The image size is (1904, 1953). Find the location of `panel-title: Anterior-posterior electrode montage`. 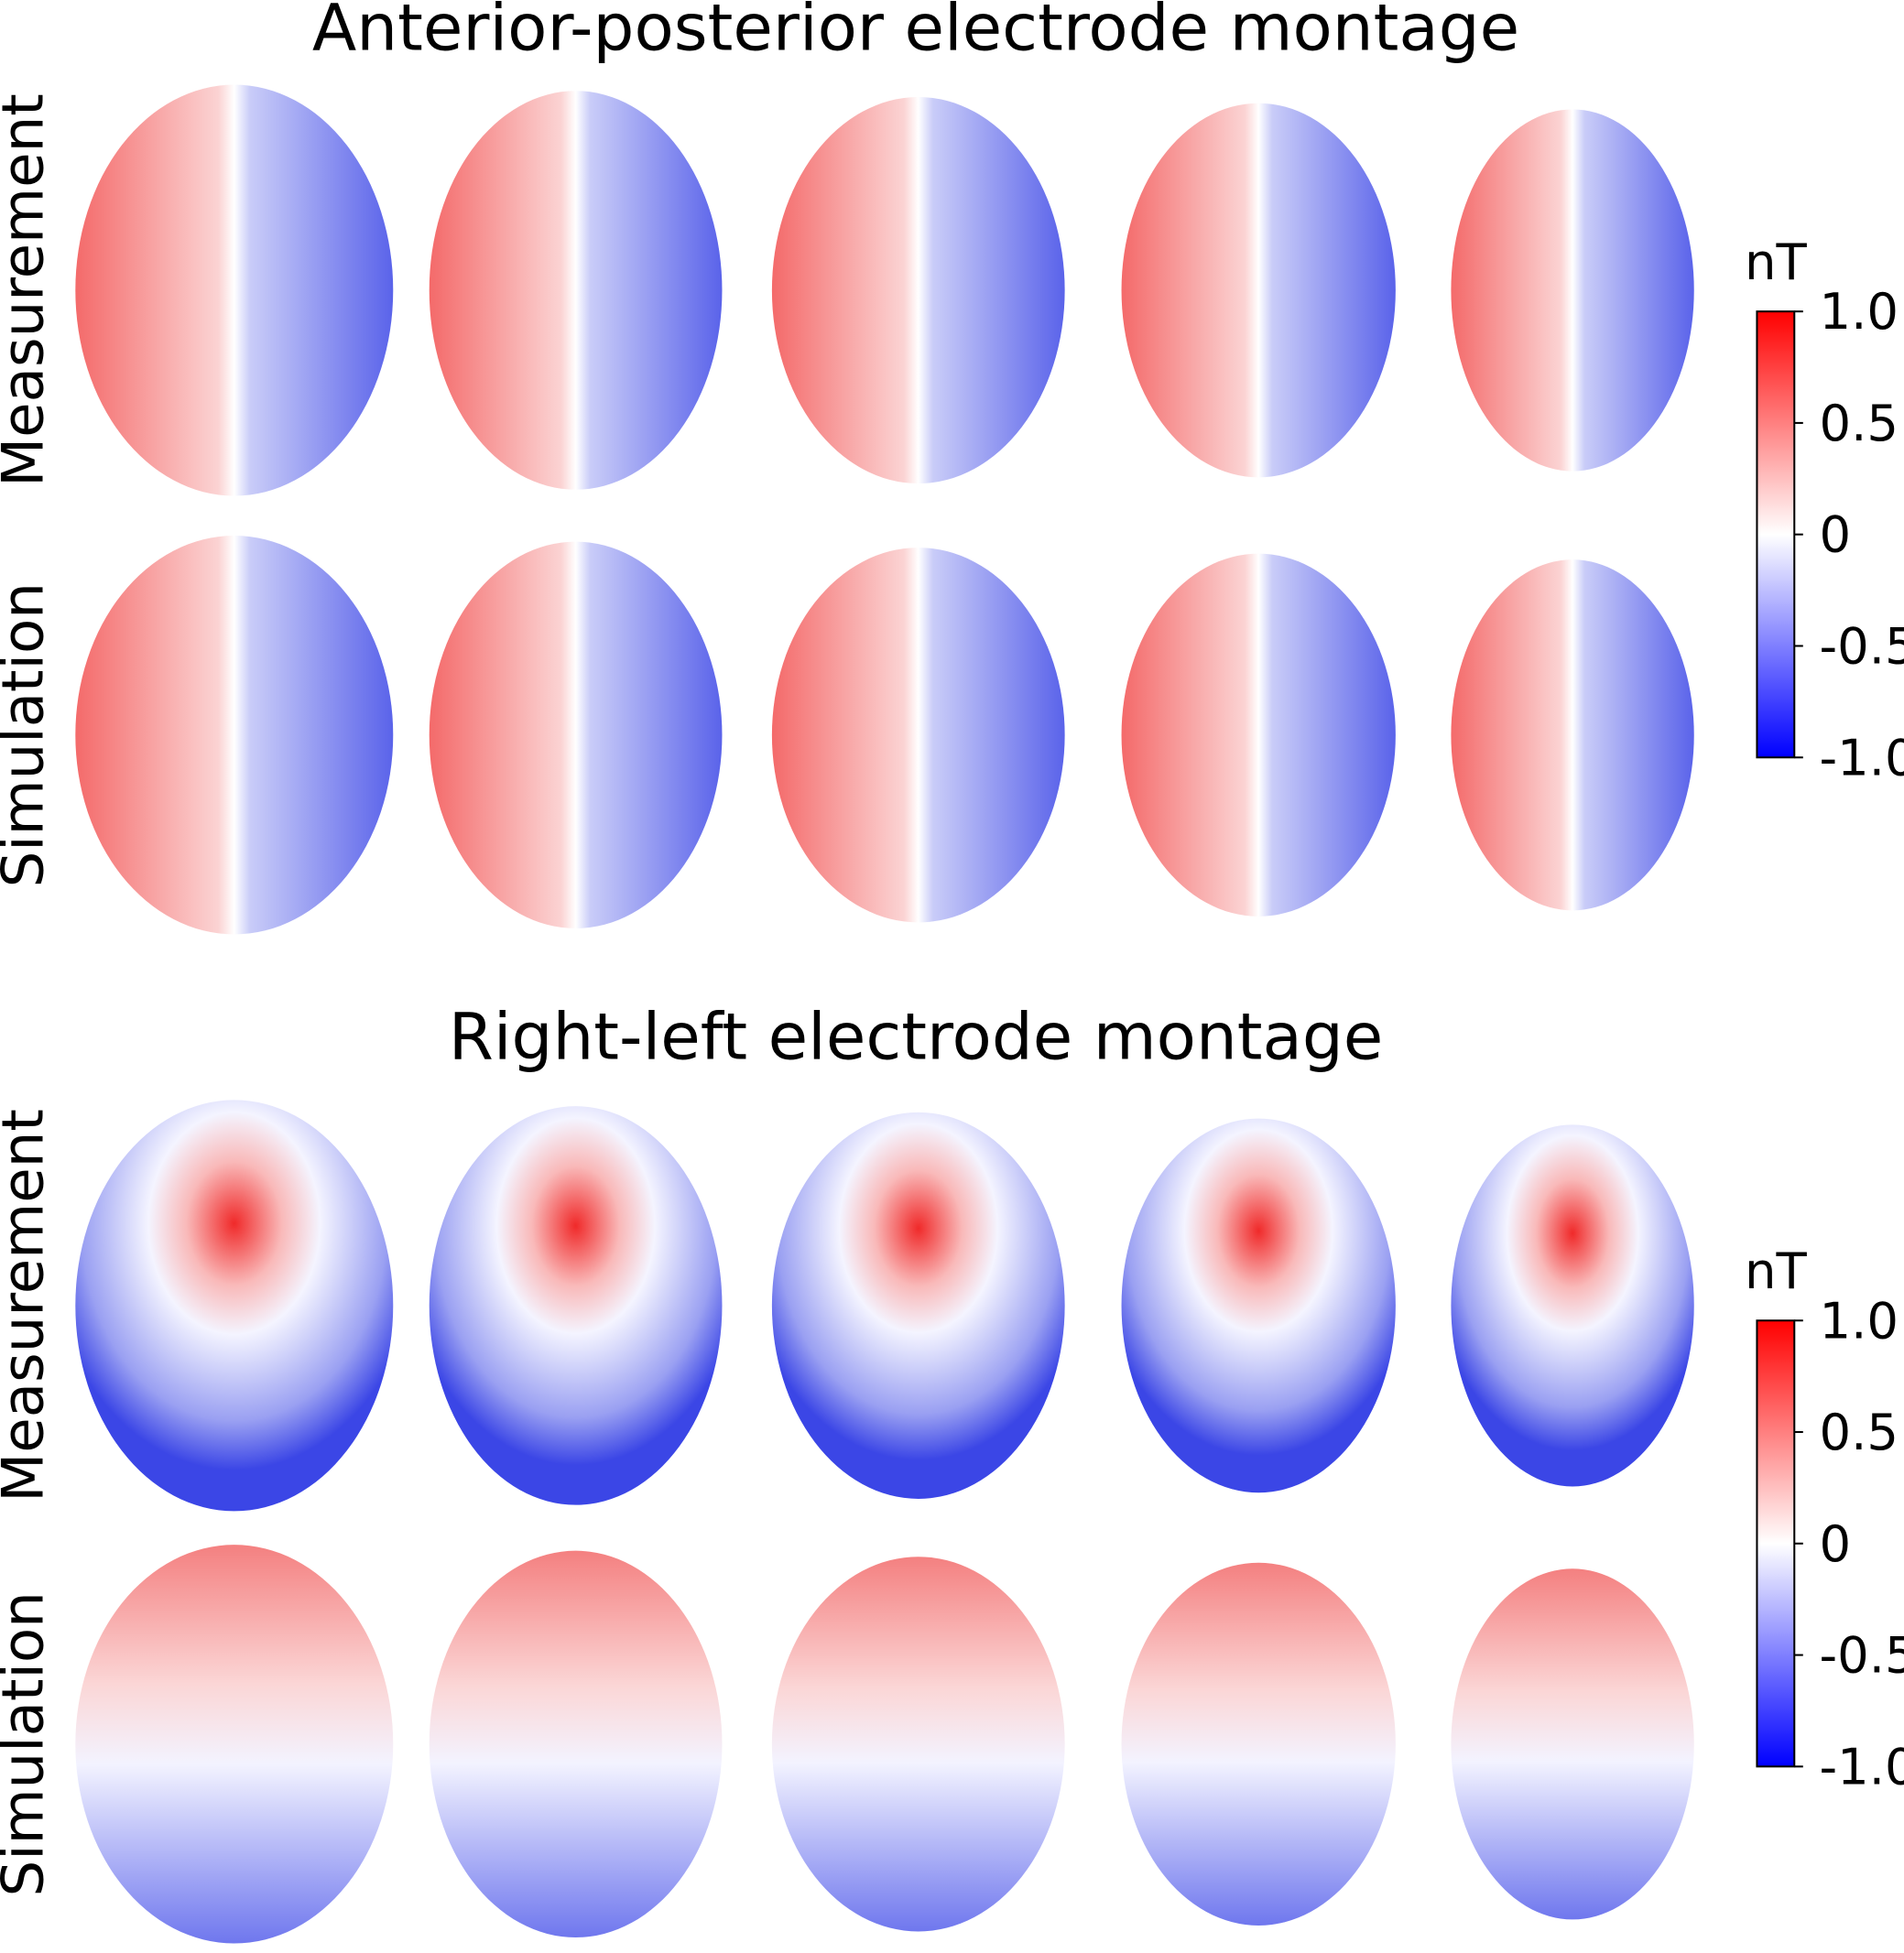

panel-title: Anterior-posterior electrode montage is located at coordinates (915, 32).